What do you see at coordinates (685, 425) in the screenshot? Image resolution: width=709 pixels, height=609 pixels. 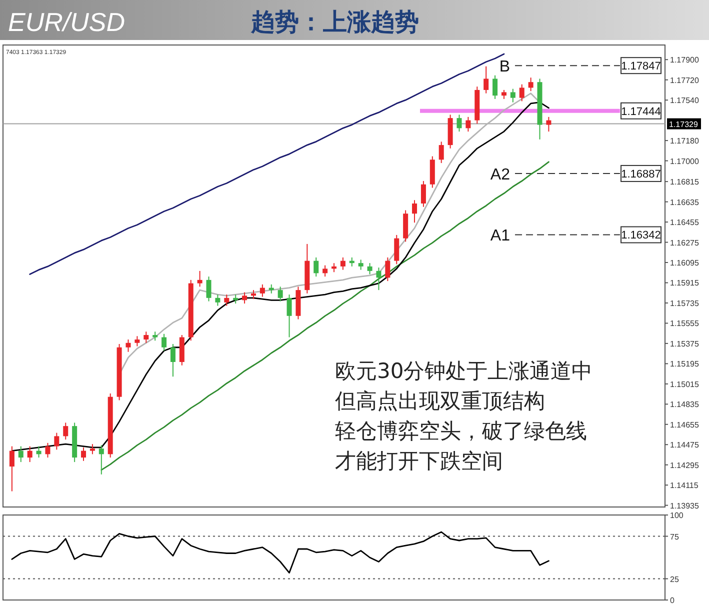 I see `y-tick-label: 1.14655` at bounding box center [685, 425].